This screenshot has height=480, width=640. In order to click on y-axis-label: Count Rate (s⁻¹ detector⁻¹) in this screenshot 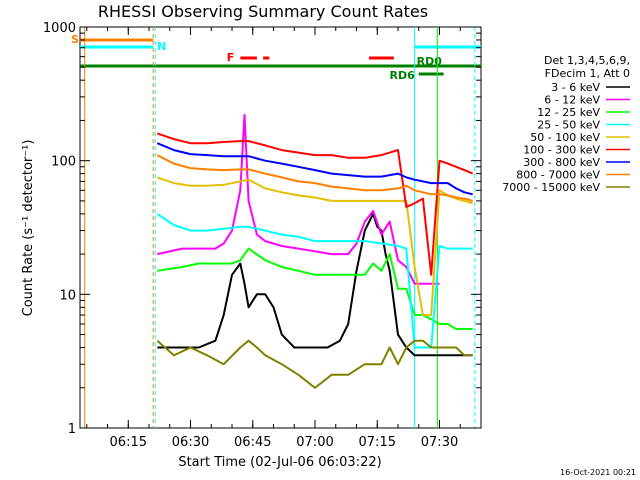, I will do `click(28, 228)`.